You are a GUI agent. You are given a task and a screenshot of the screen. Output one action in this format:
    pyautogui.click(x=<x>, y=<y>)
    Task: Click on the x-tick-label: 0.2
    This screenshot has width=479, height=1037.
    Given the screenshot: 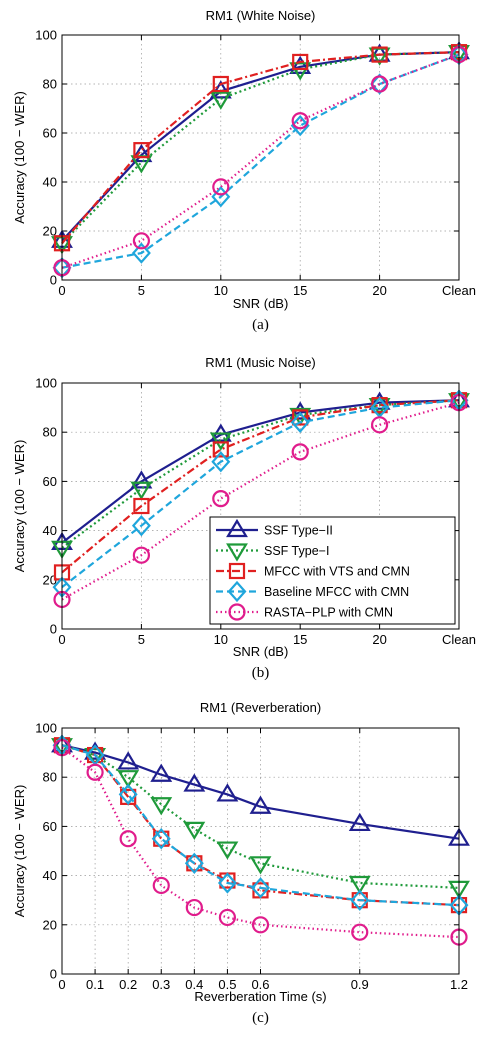 What is the action you would take?
    pyautogui.click(x=128, y=984)
    